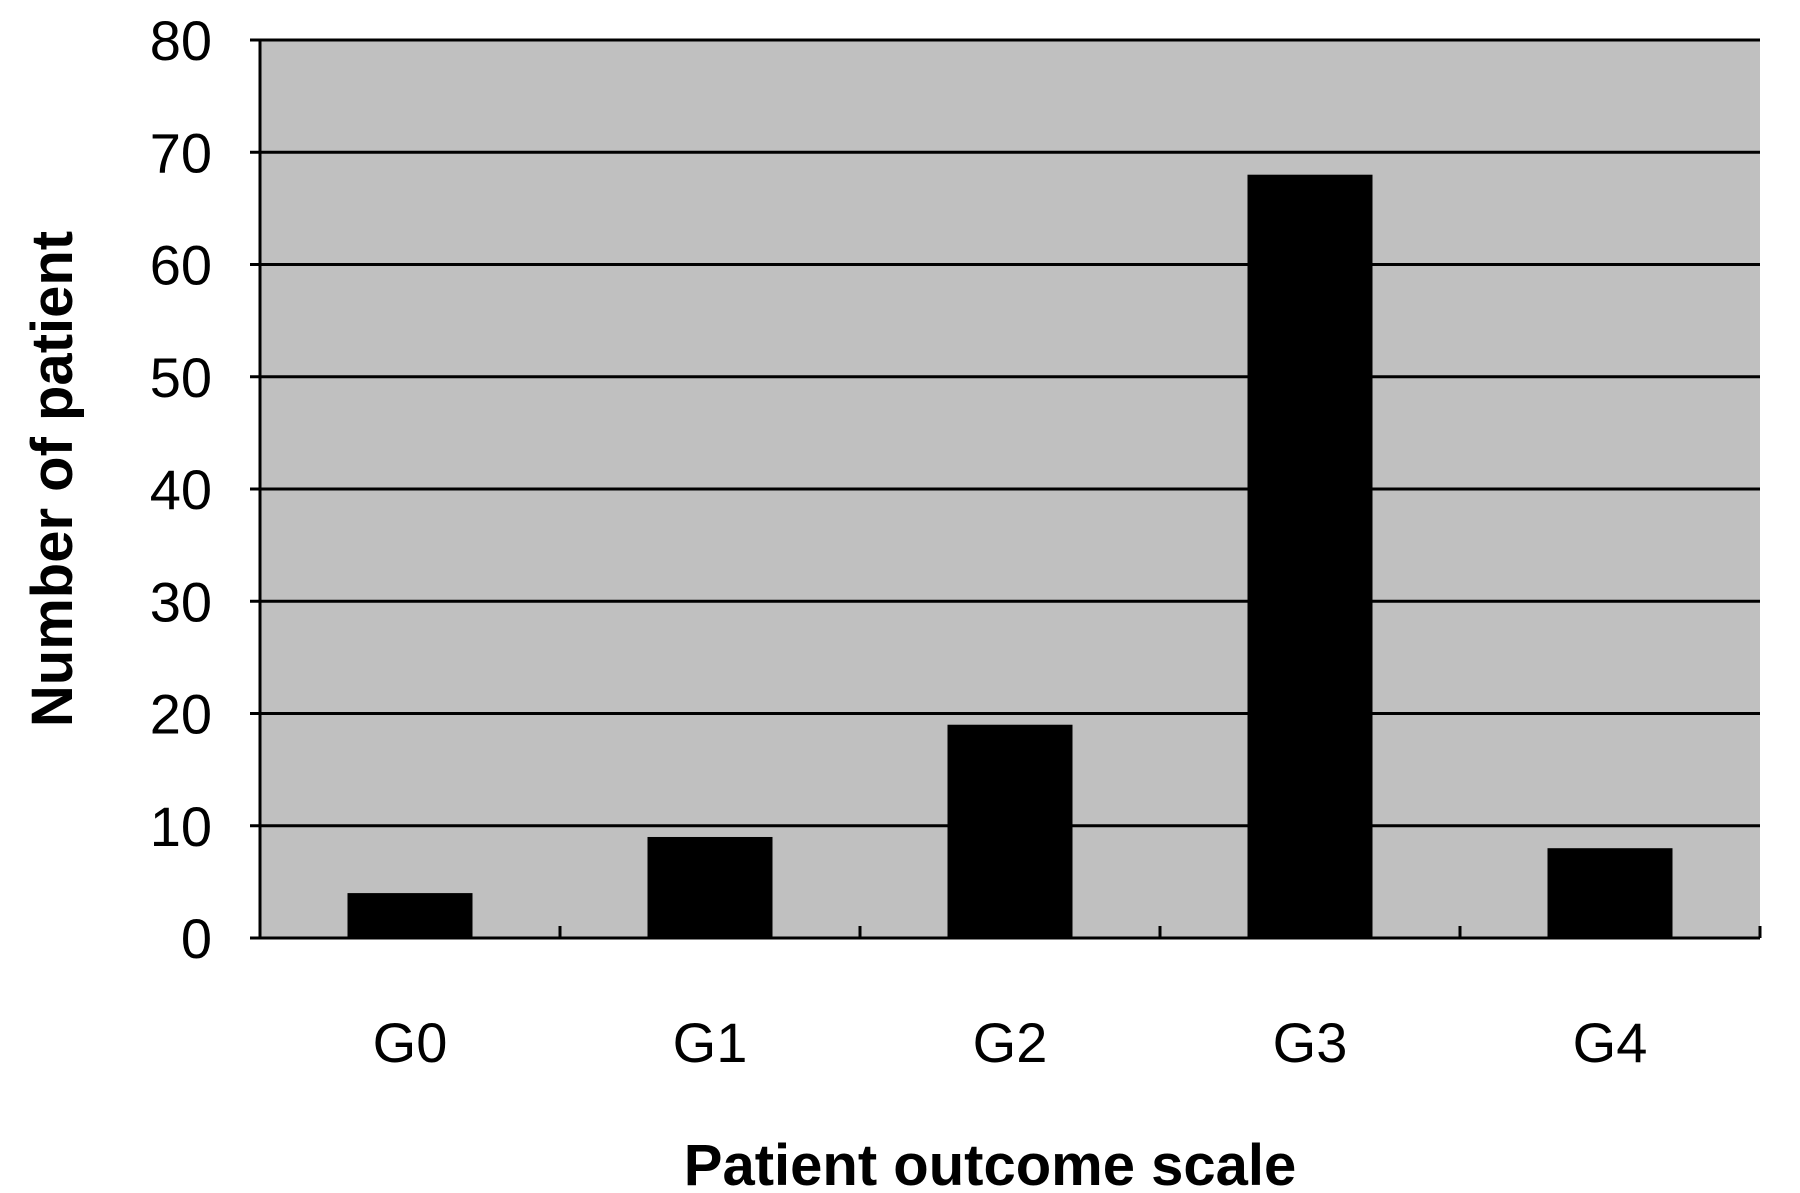  I want to click on y-tick-label: 40, so click(181, 489).